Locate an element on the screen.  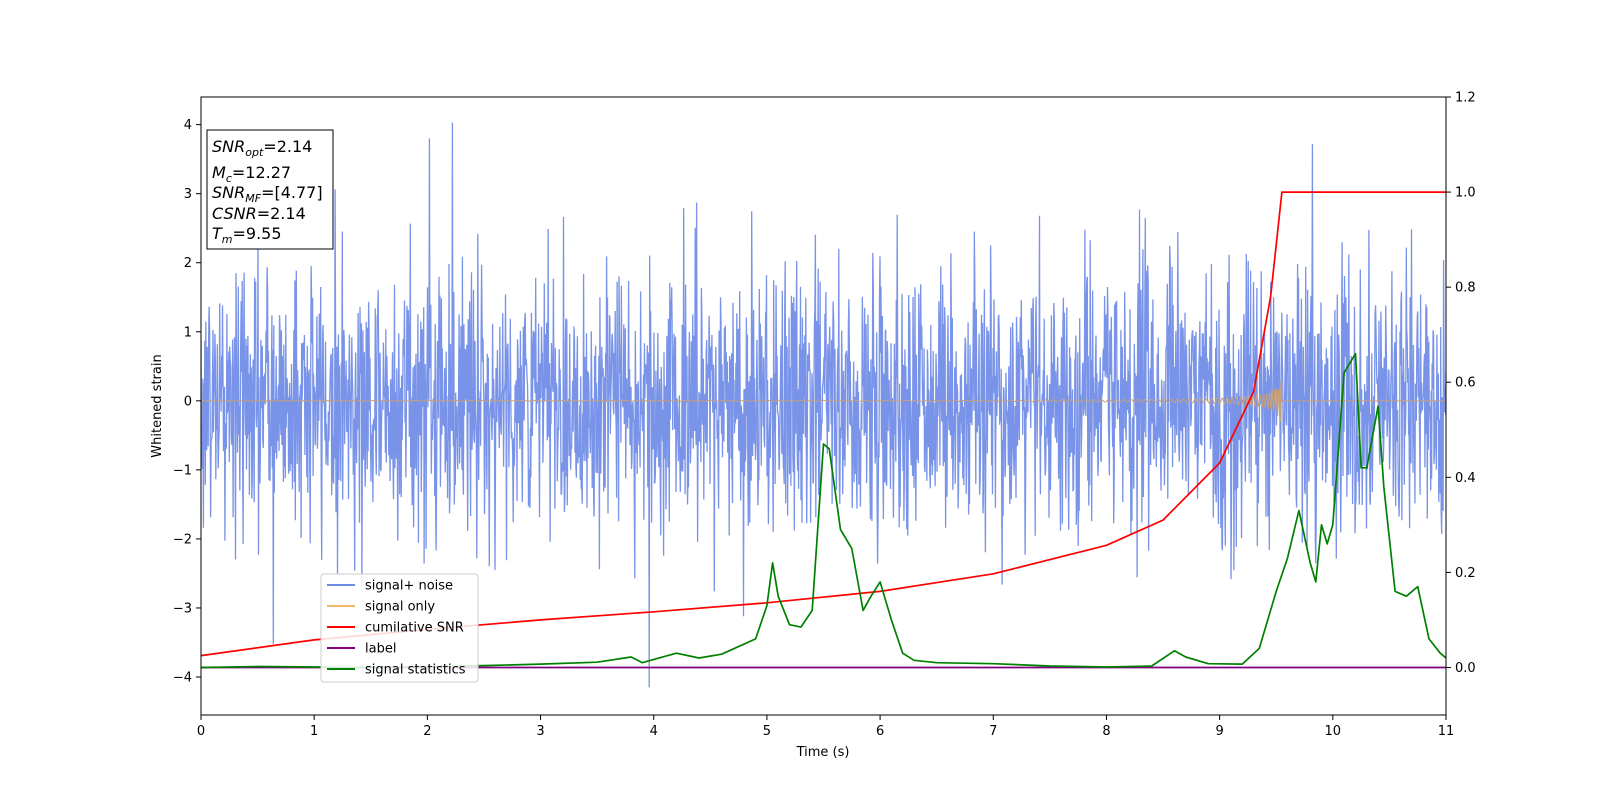
y-left-tick-label: 3 is located at coordinates (188, 194).